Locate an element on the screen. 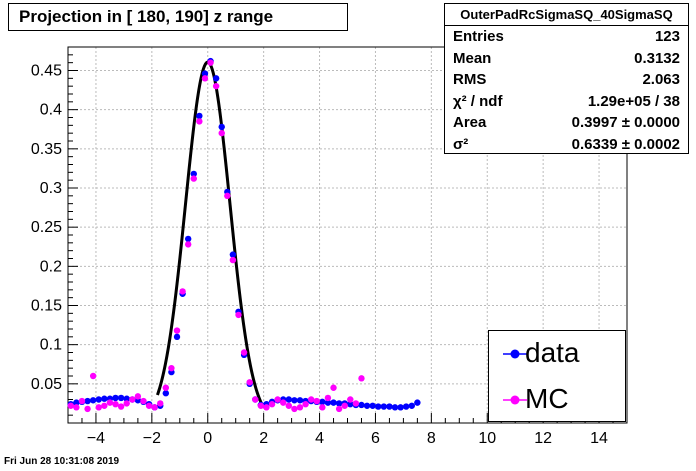  stats-value: 123 is located at coordinates (667, 37).